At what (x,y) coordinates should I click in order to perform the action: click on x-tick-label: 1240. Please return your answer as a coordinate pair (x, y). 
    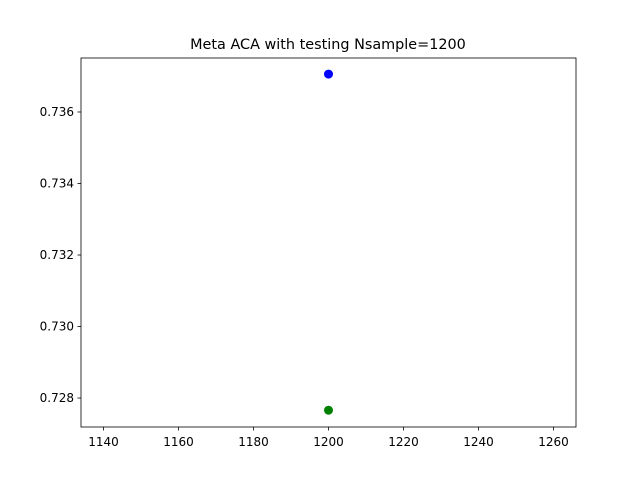
    Looking at the image, I should click on (478, 442).